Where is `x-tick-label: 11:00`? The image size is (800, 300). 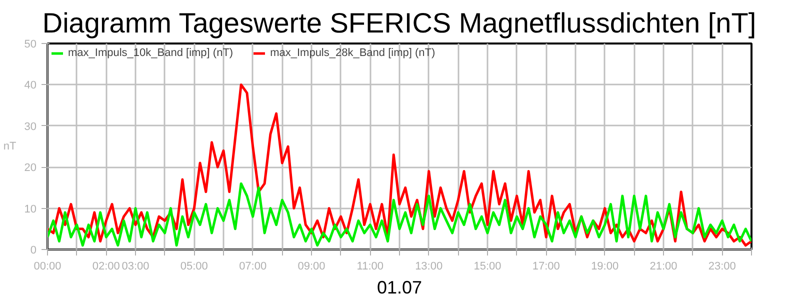
x-tick-label: 11:00 is located at coordinates (370, 266).